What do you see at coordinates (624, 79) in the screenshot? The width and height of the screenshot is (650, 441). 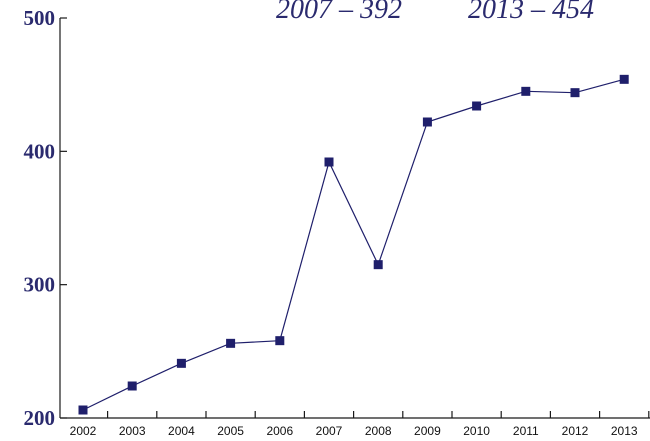 I see `data-point-2013` at bounding box center [624, 79].